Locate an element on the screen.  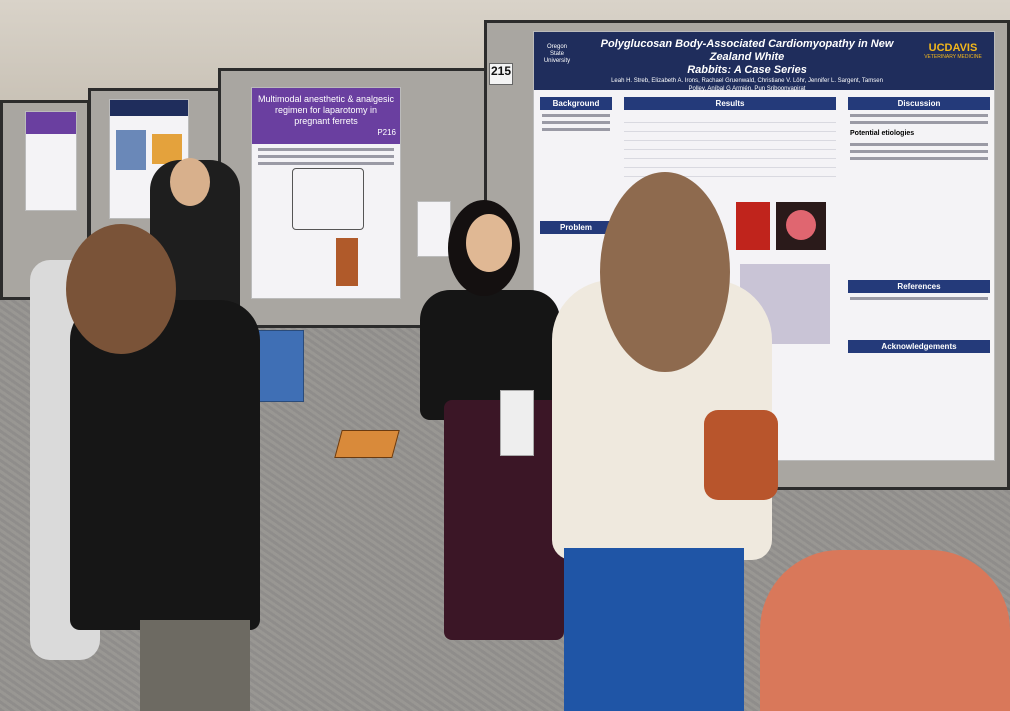
person-head is located at coordinates (190, 182).